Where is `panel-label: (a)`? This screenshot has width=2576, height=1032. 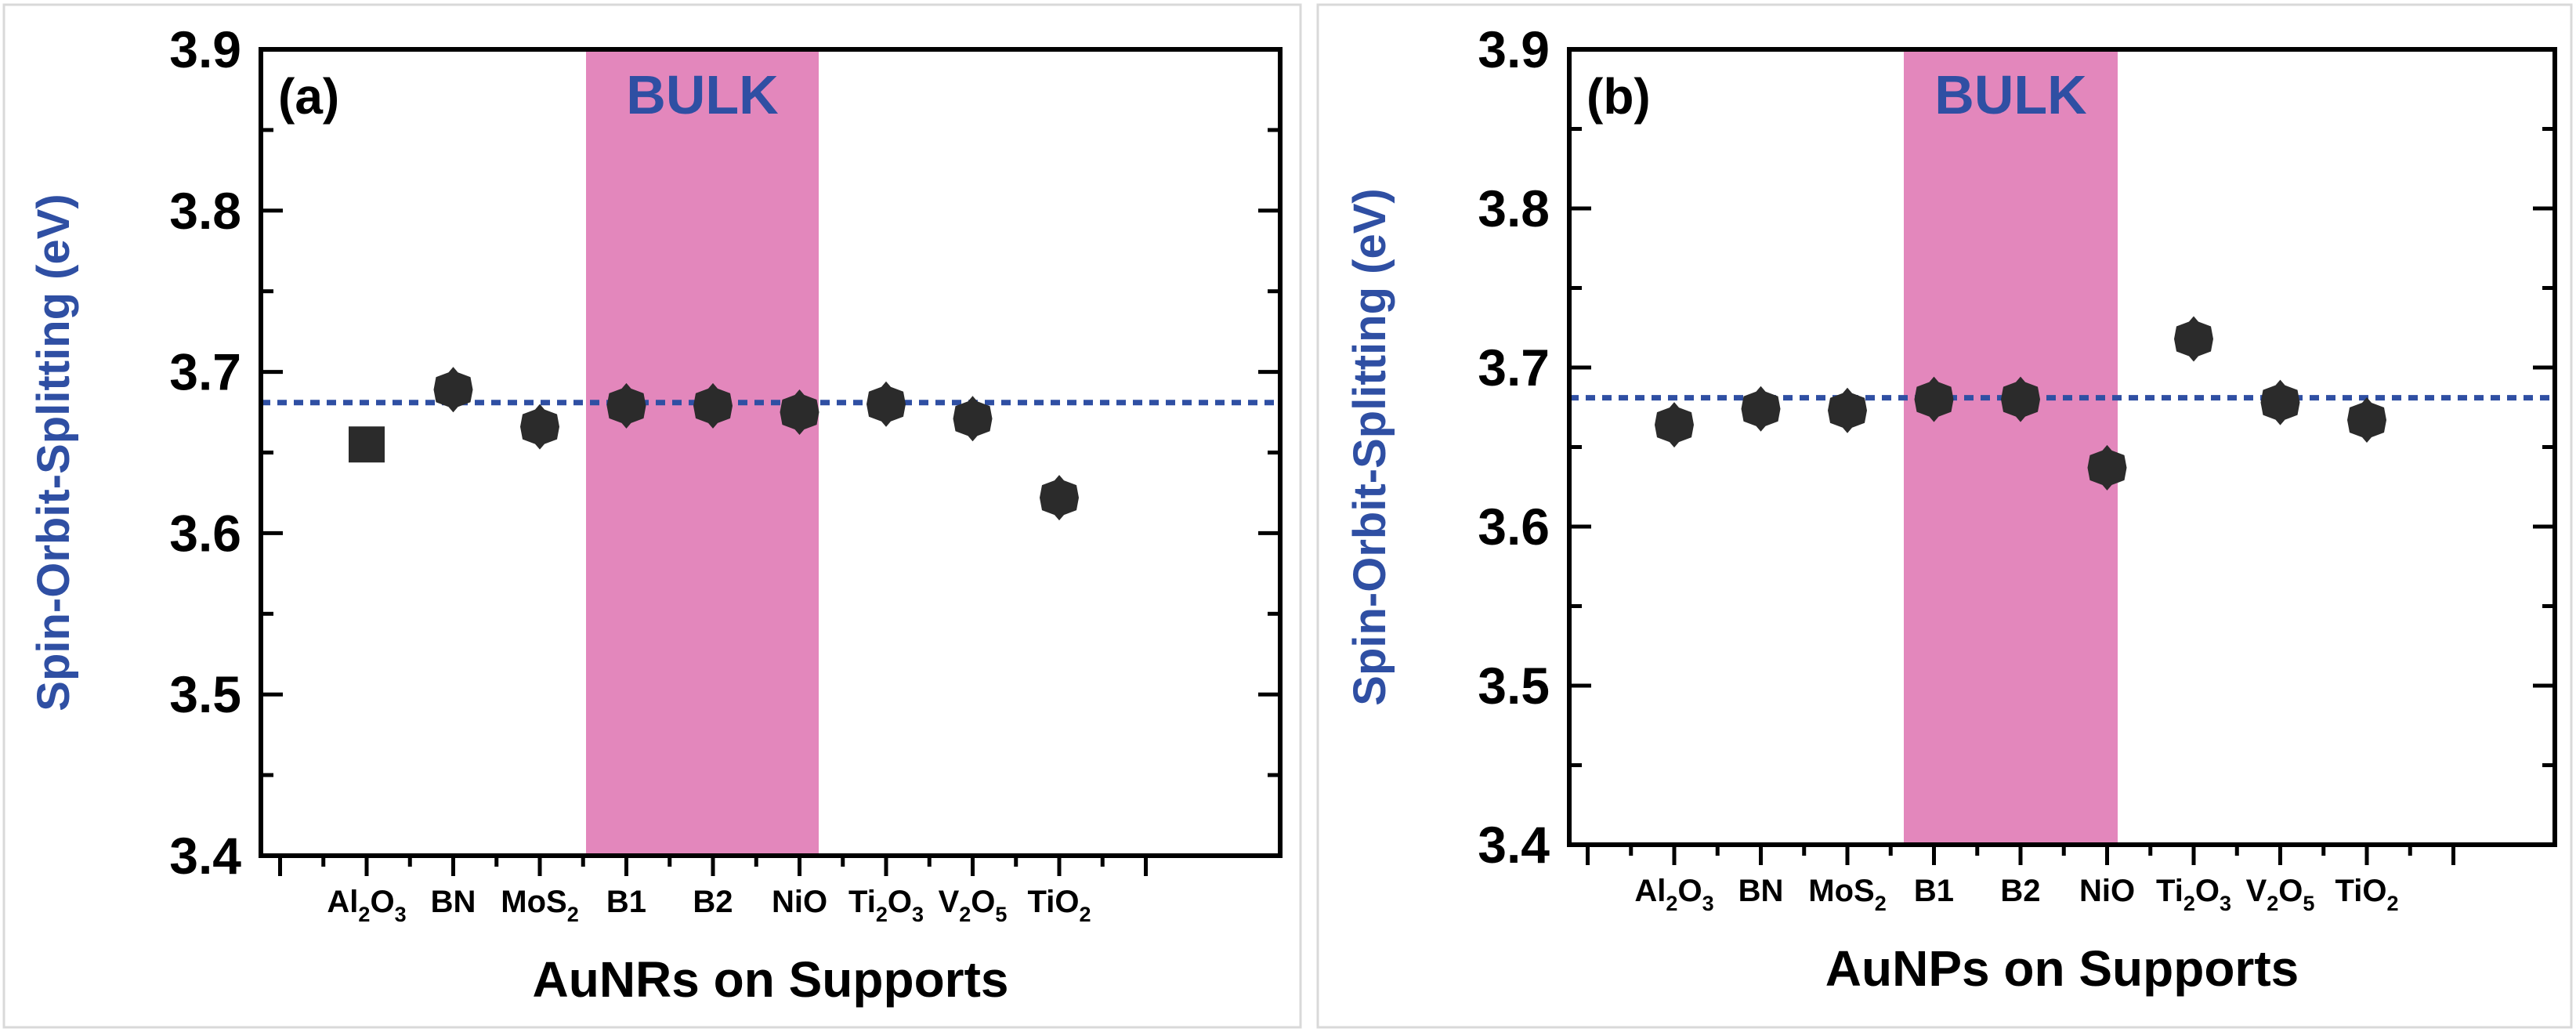
panel-label: (a) is located at coordinates (308, 96).